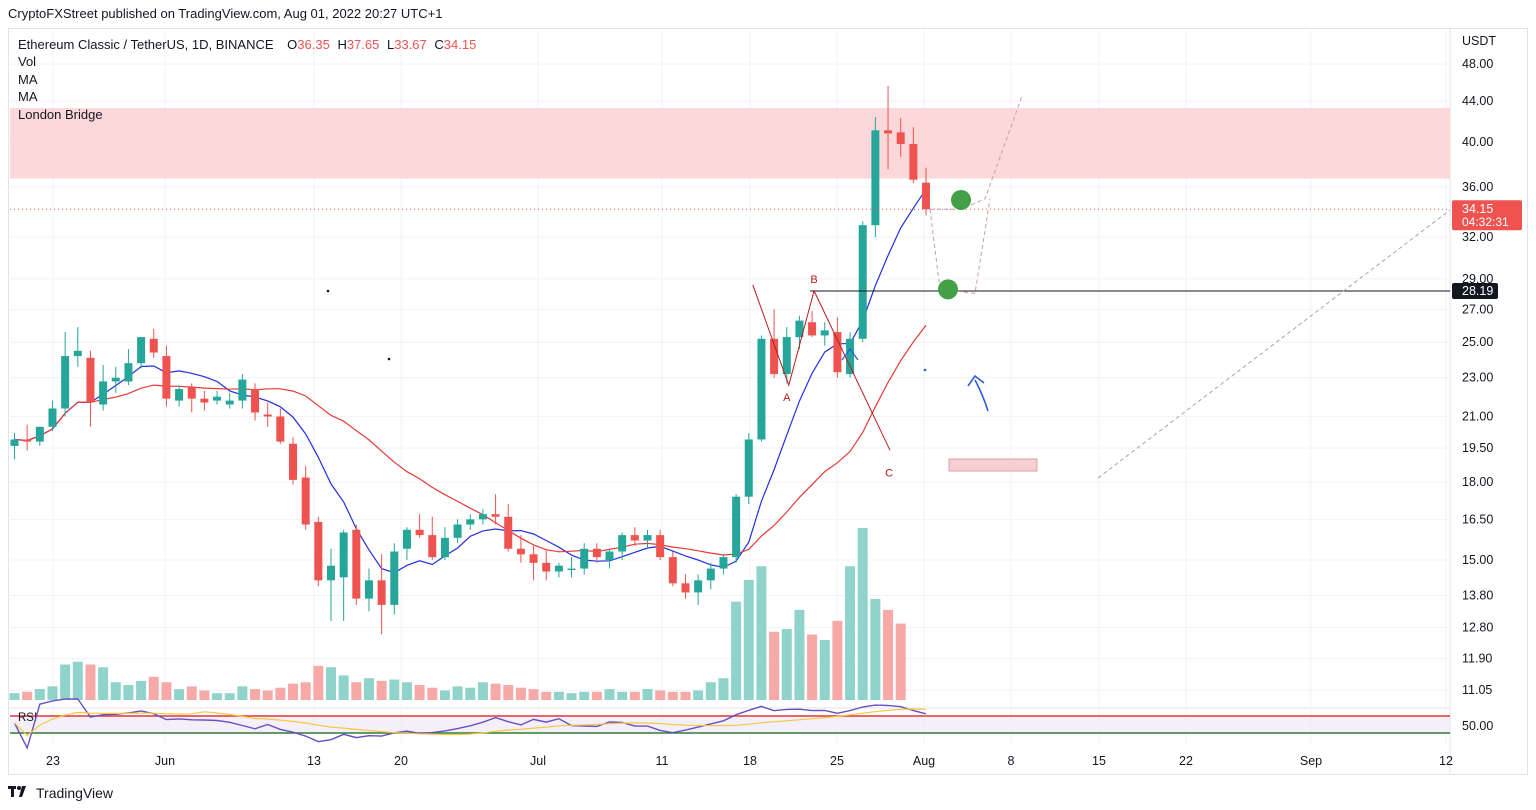  I want to click on price-tick-label: 19.50, so click(1477, 448).